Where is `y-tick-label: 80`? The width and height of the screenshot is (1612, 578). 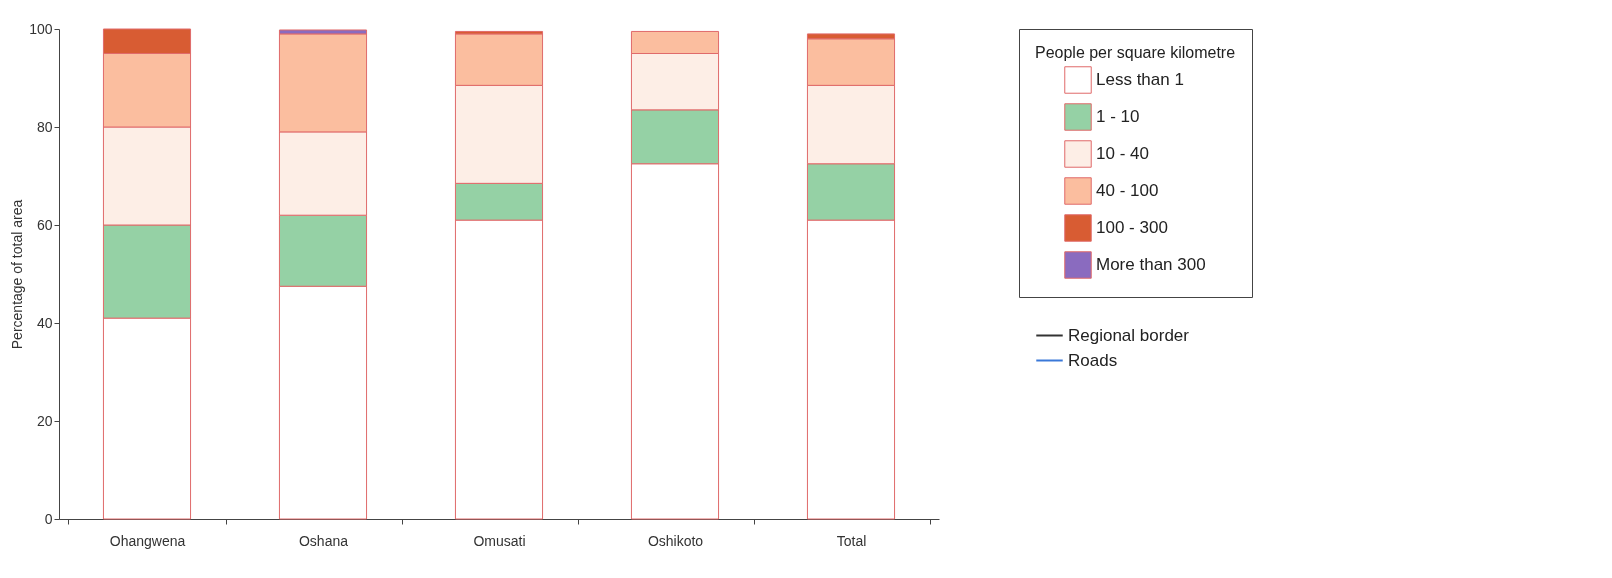 y-tick-label: 80 is located at coordinates (44, 126).